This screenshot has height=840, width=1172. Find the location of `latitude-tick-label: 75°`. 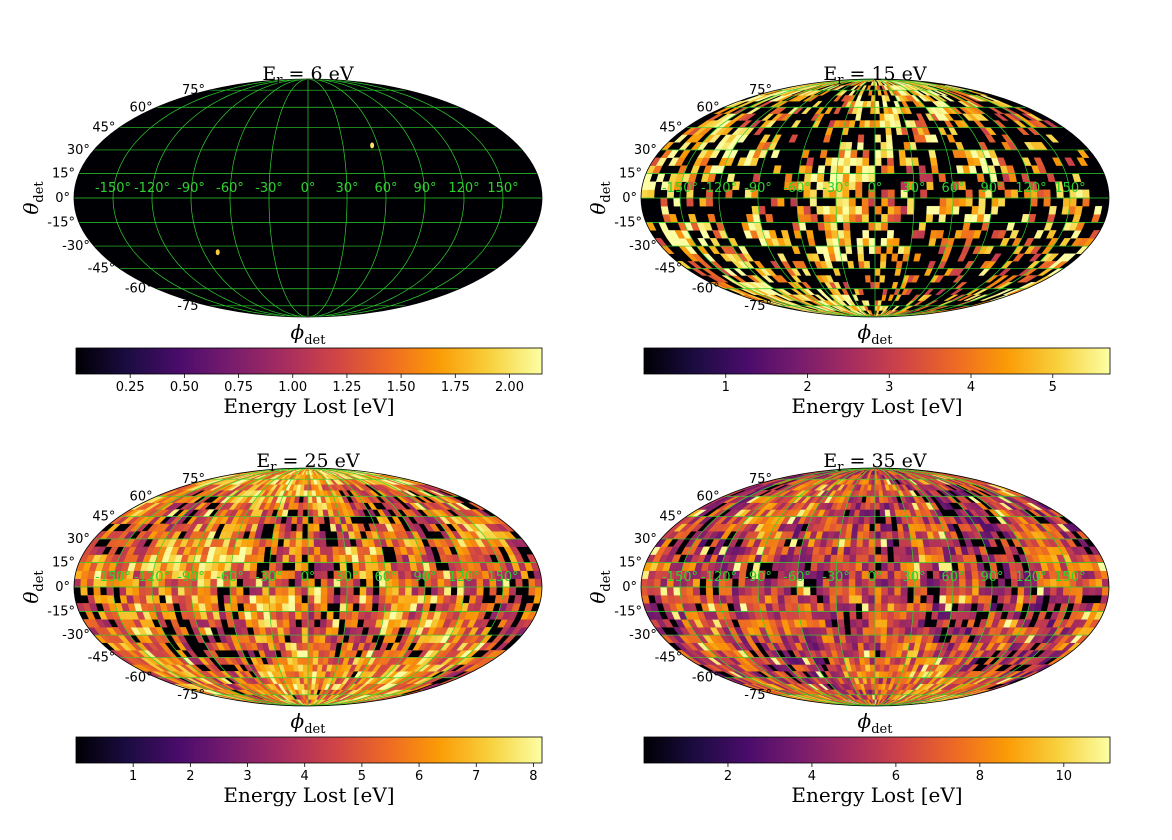

latitude-tick-label: 75° is located at coordinates (193, 90).